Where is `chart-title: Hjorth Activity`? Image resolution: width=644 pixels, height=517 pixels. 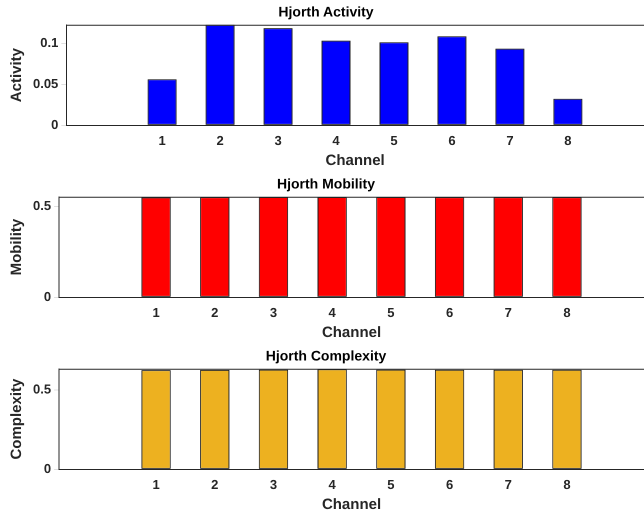
chart-title: Hjorth Activity is located at coordinates (326, 11).